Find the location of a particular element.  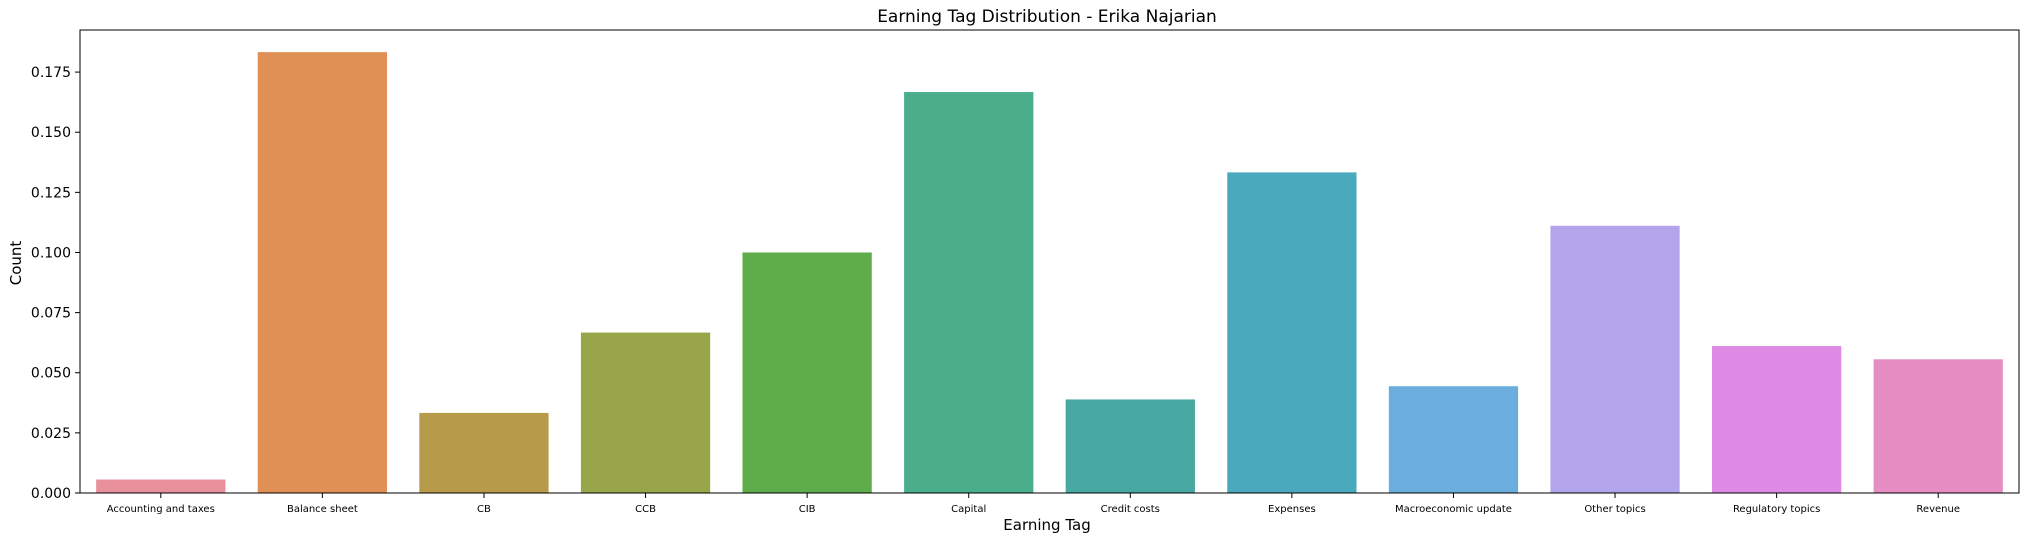

y-tick-label: 0.000 is located at coordinates (51, 494).